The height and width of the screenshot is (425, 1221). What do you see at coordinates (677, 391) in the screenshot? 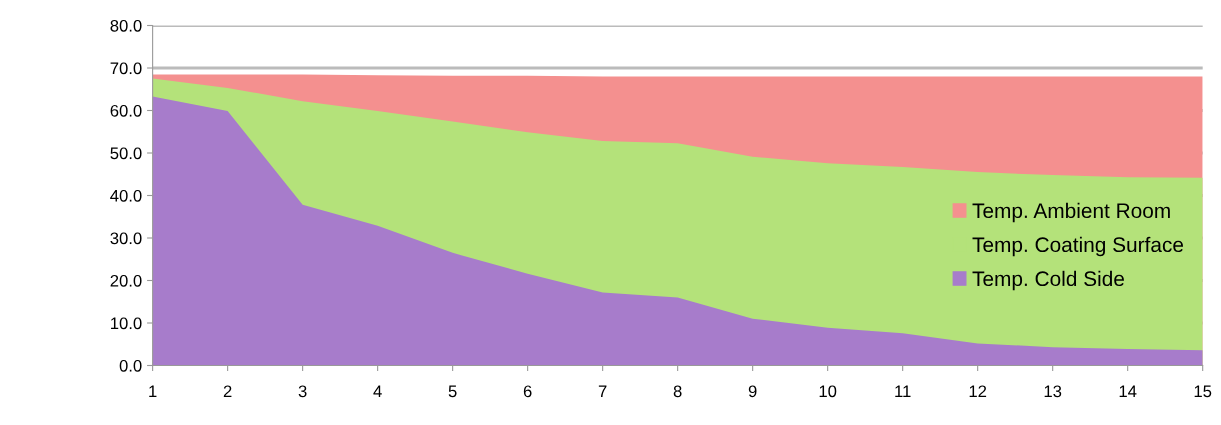
I see `x-tick-label: 8` at bounding box center [677, 391].